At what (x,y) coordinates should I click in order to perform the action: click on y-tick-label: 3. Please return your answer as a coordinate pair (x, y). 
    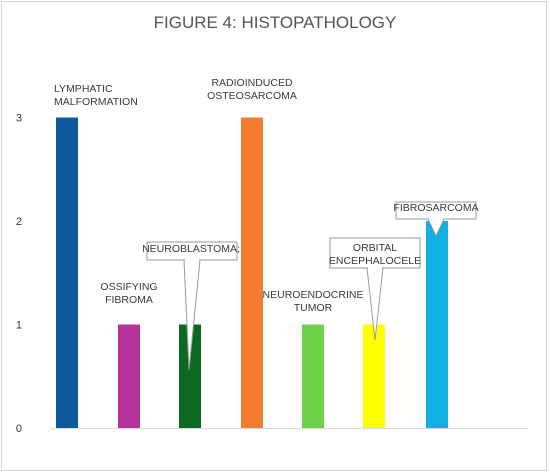
    Looking at the image, I should click on (19, 119).